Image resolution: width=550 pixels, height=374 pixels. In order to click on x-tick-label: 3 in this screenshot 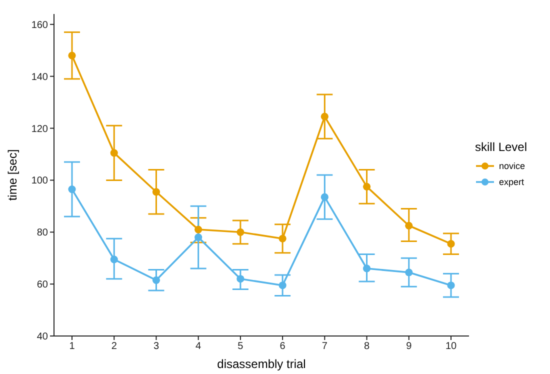, I will do `click(156, 346)`.